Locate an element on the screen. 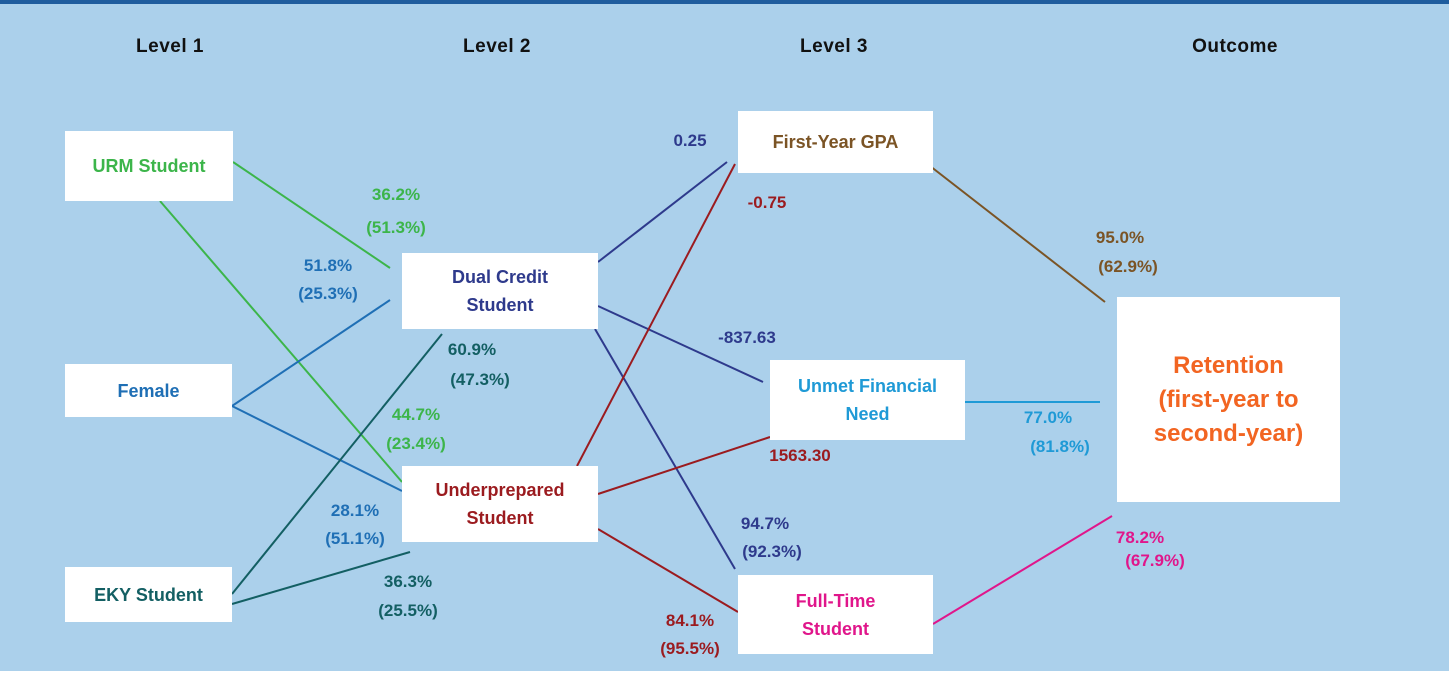  edge-label: 84.1% is located at coordinates (690, 620).